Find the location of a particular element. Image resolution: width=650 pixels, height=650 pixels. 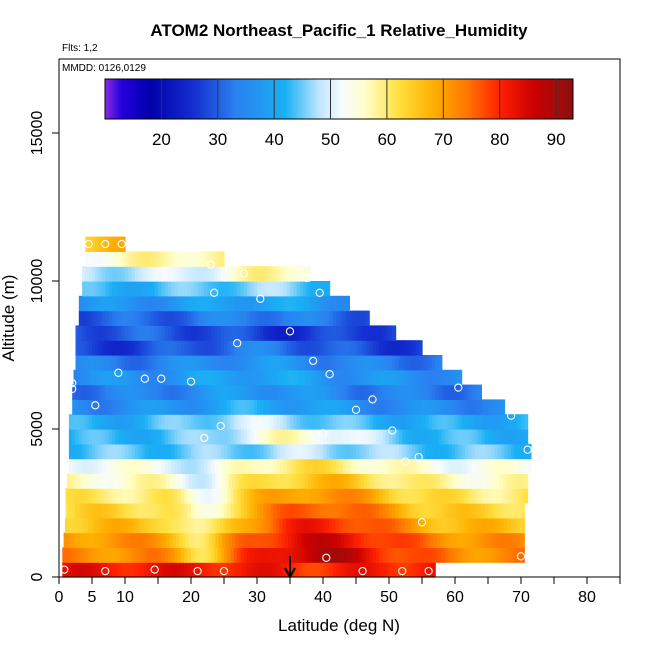

observation-point is located at coordinates (527, 449).